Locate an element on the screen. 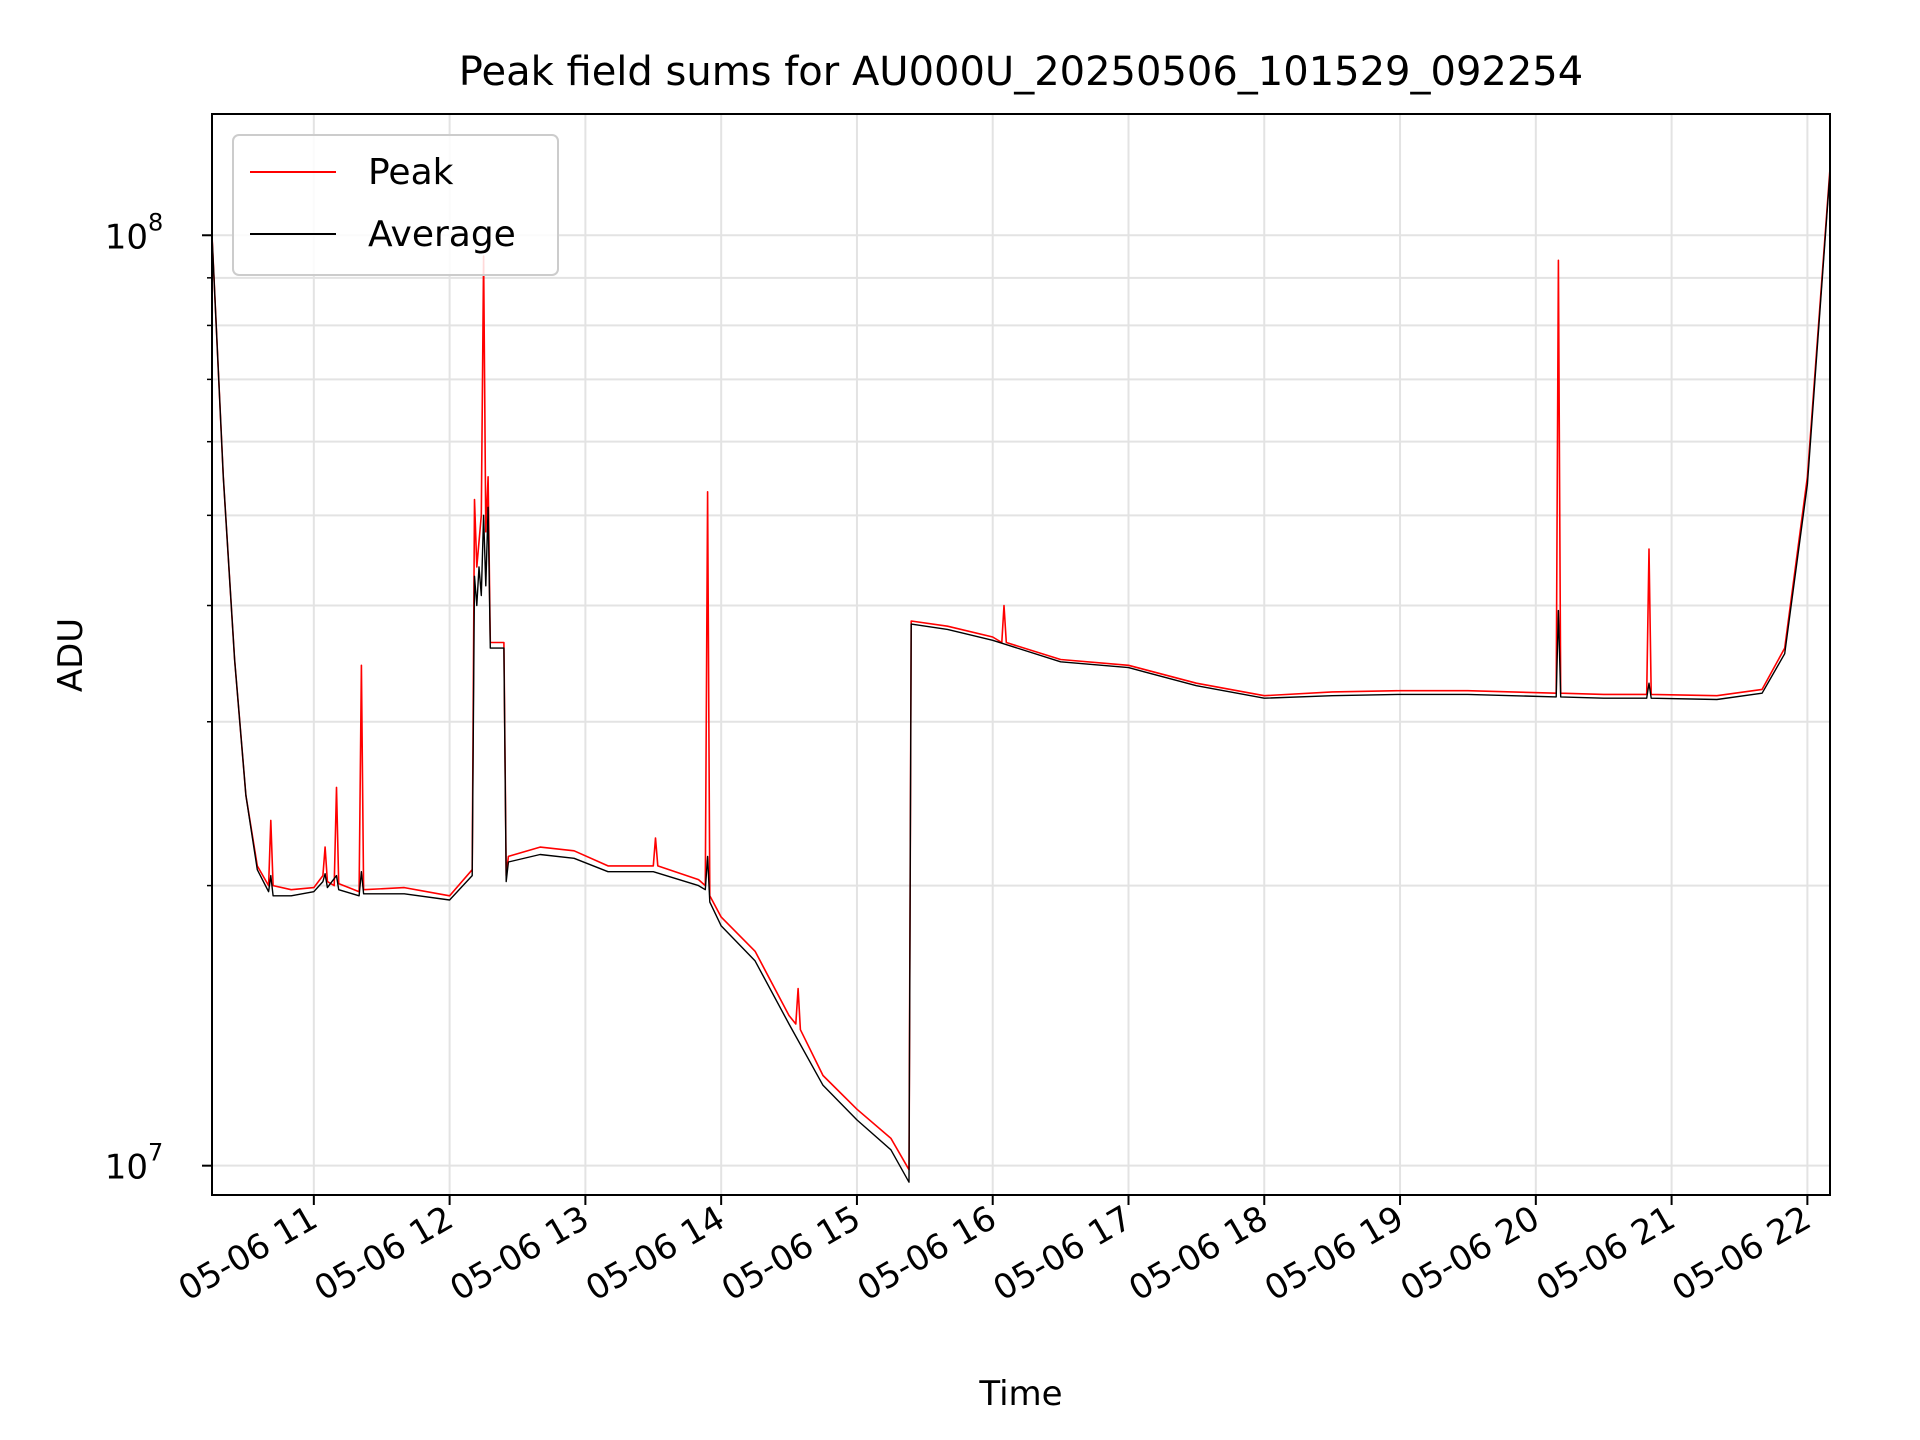 This screenshot has width=1920, height=1440. y-tick-label-exponent: 8 is located at coordinates (155, 222).